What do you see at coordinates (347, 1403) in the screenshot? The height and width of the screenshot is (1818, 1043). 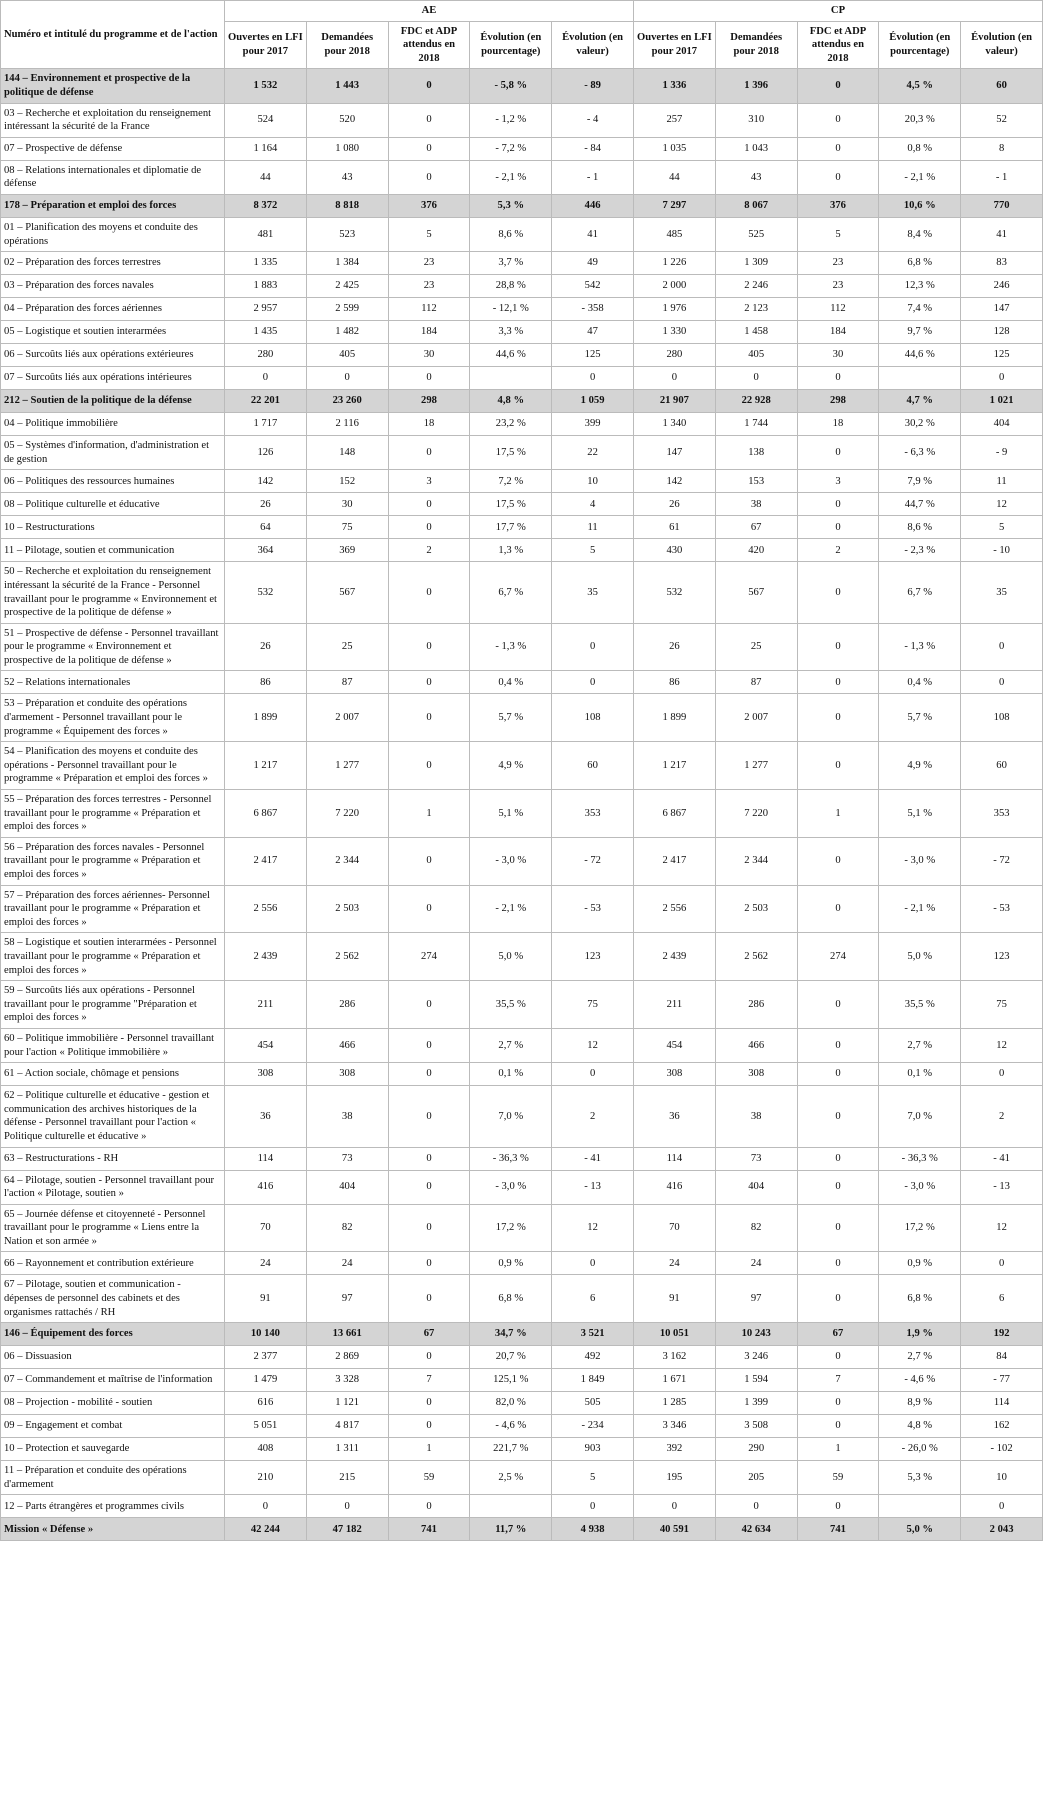 I see `cell: 1 121` at bounding box center [347, 1403].